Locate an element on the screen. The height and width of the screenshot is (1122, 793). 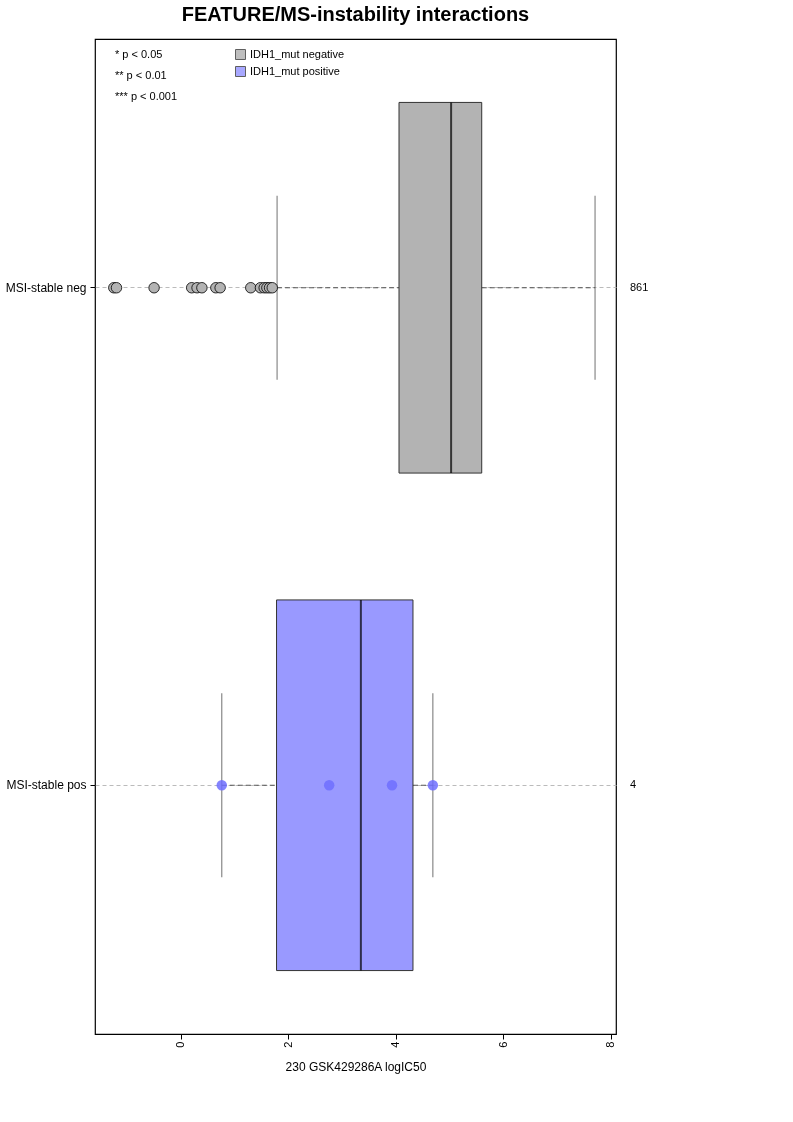
x-tick-label: 6 is located at coordinates (502, 1044).